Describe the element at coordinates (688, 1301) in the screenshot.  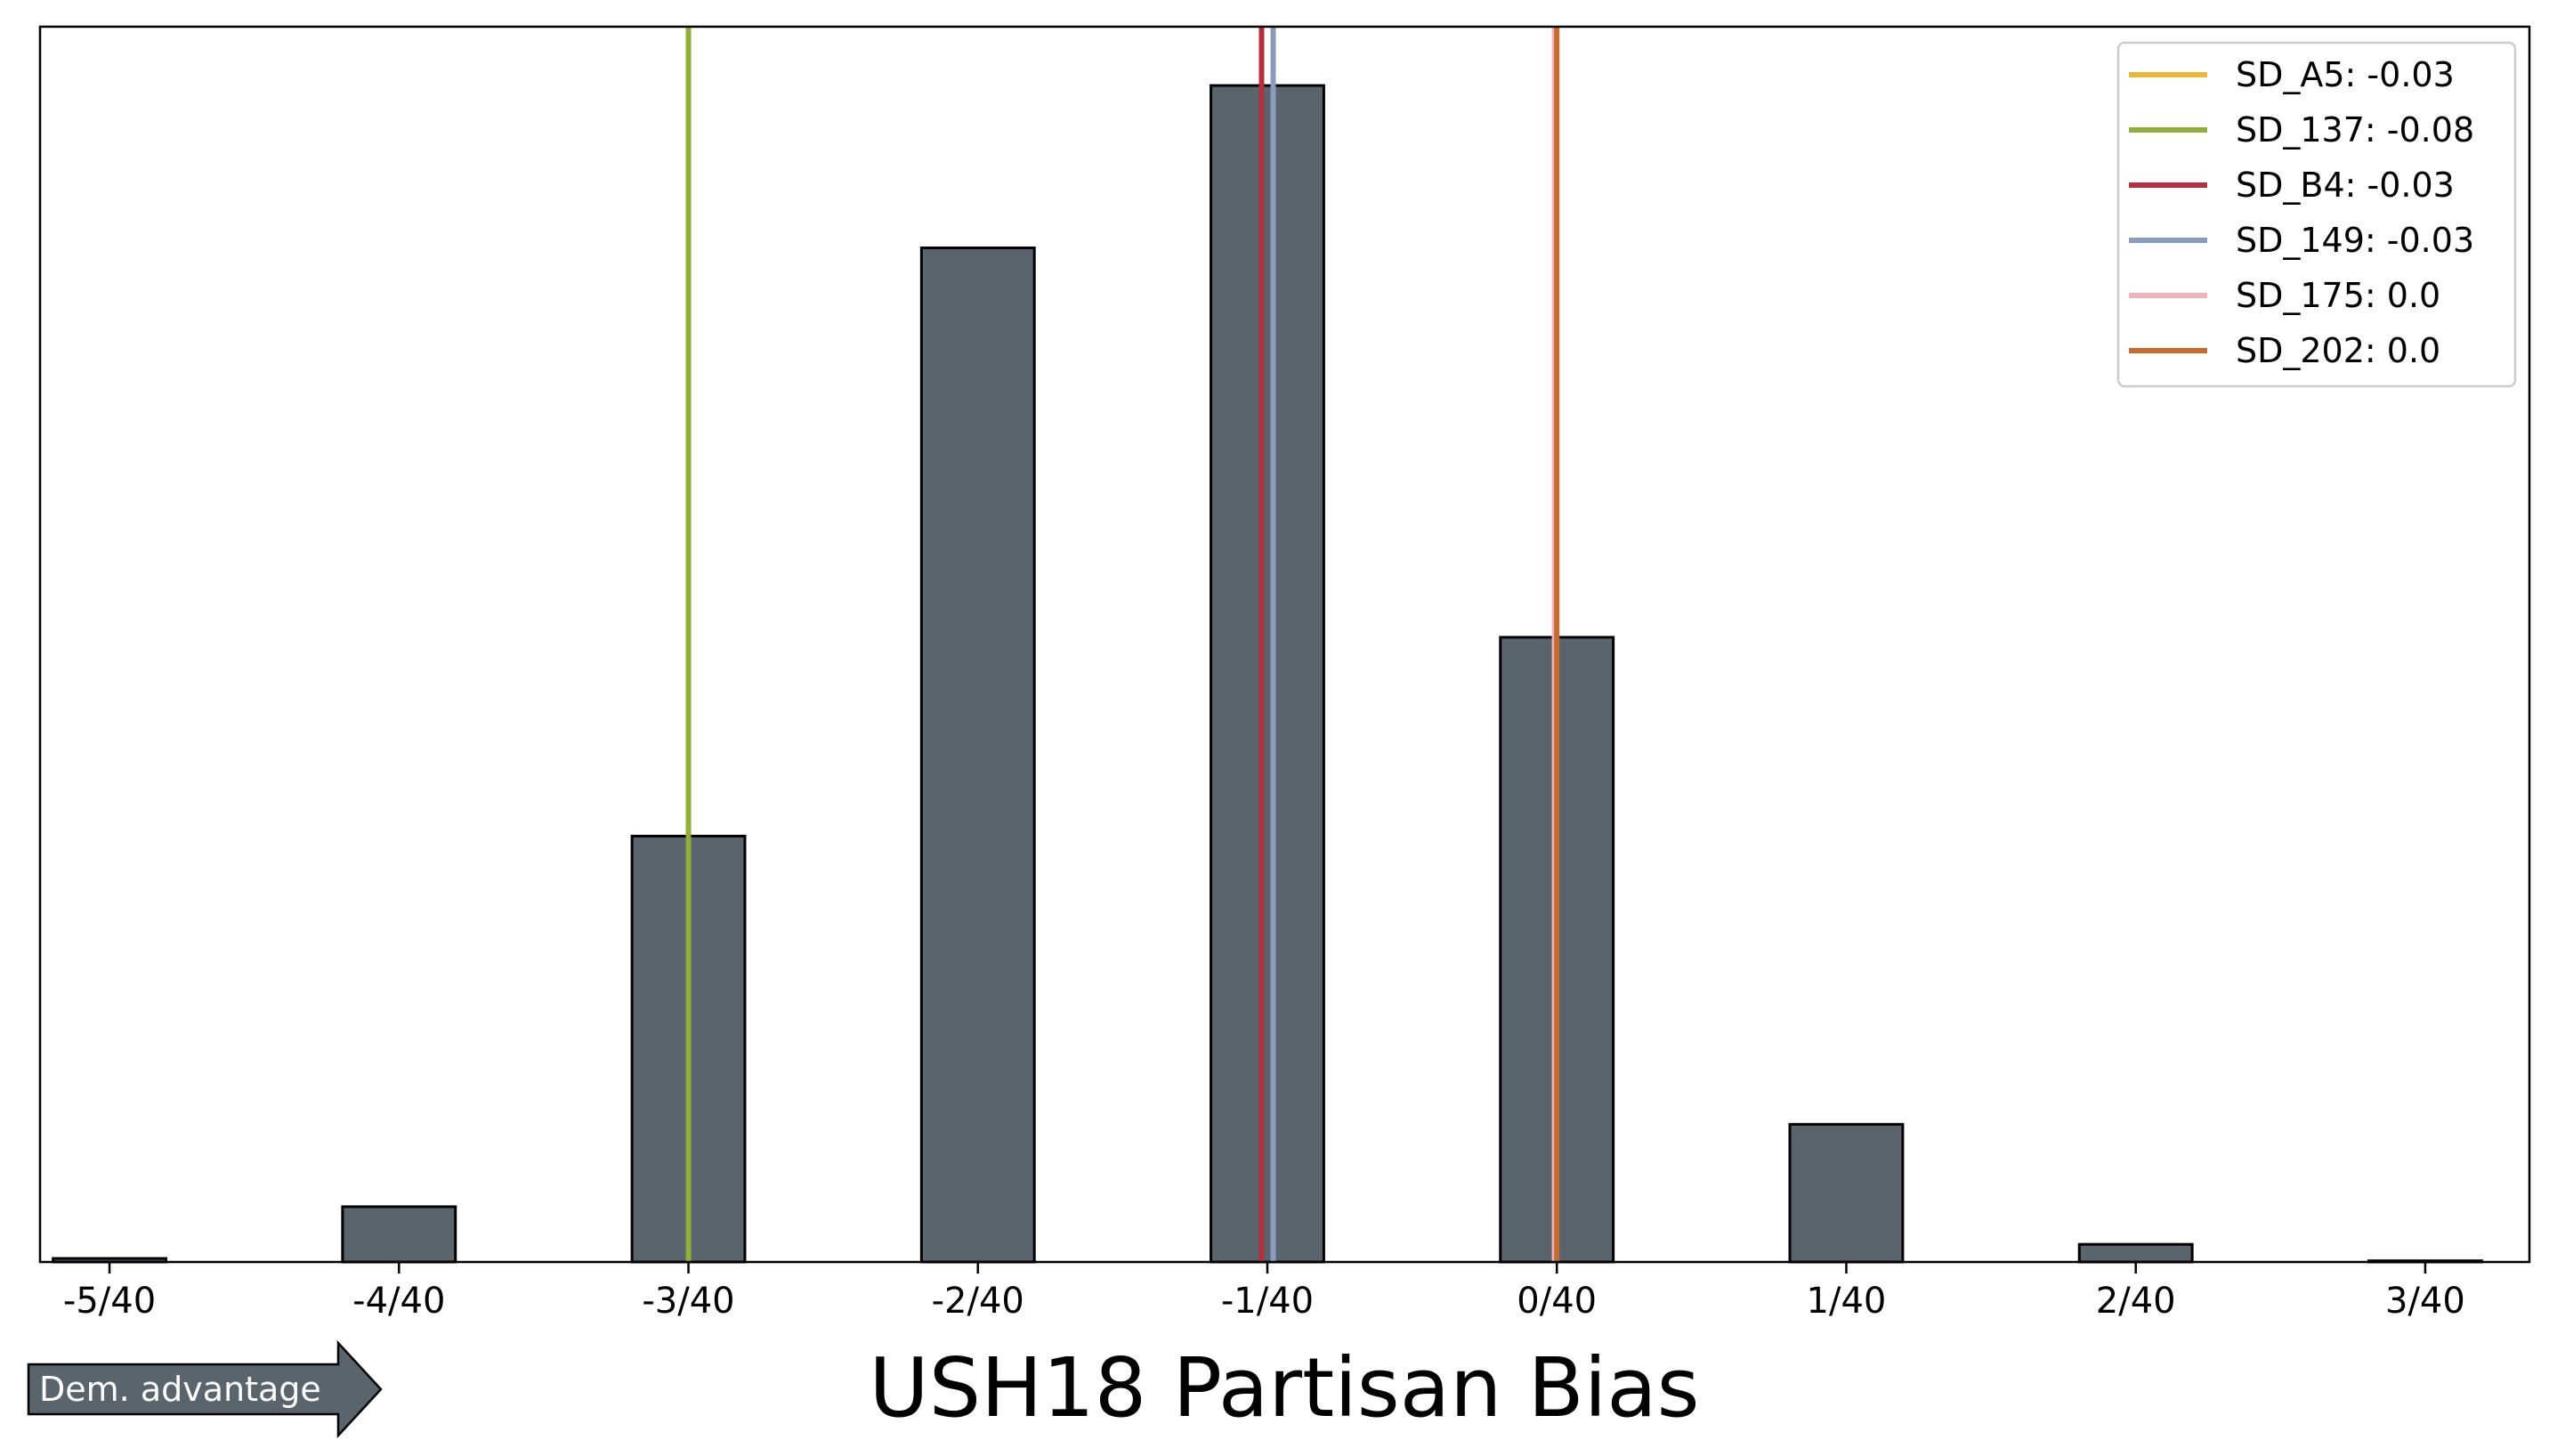
I see `x-tick-label: -3/40` at that location.